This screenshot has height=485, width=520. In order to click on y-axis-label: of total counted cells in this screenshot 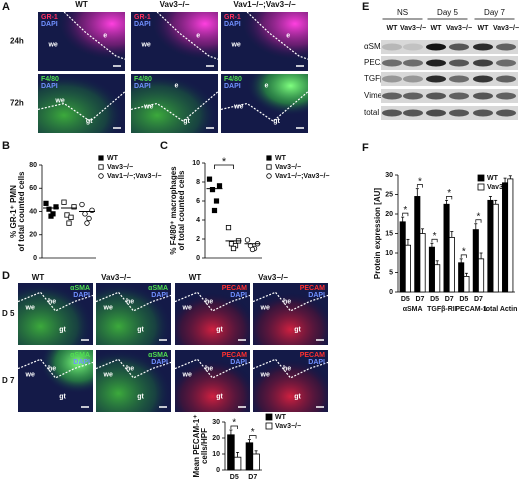, I will do `click(181, 210)`.